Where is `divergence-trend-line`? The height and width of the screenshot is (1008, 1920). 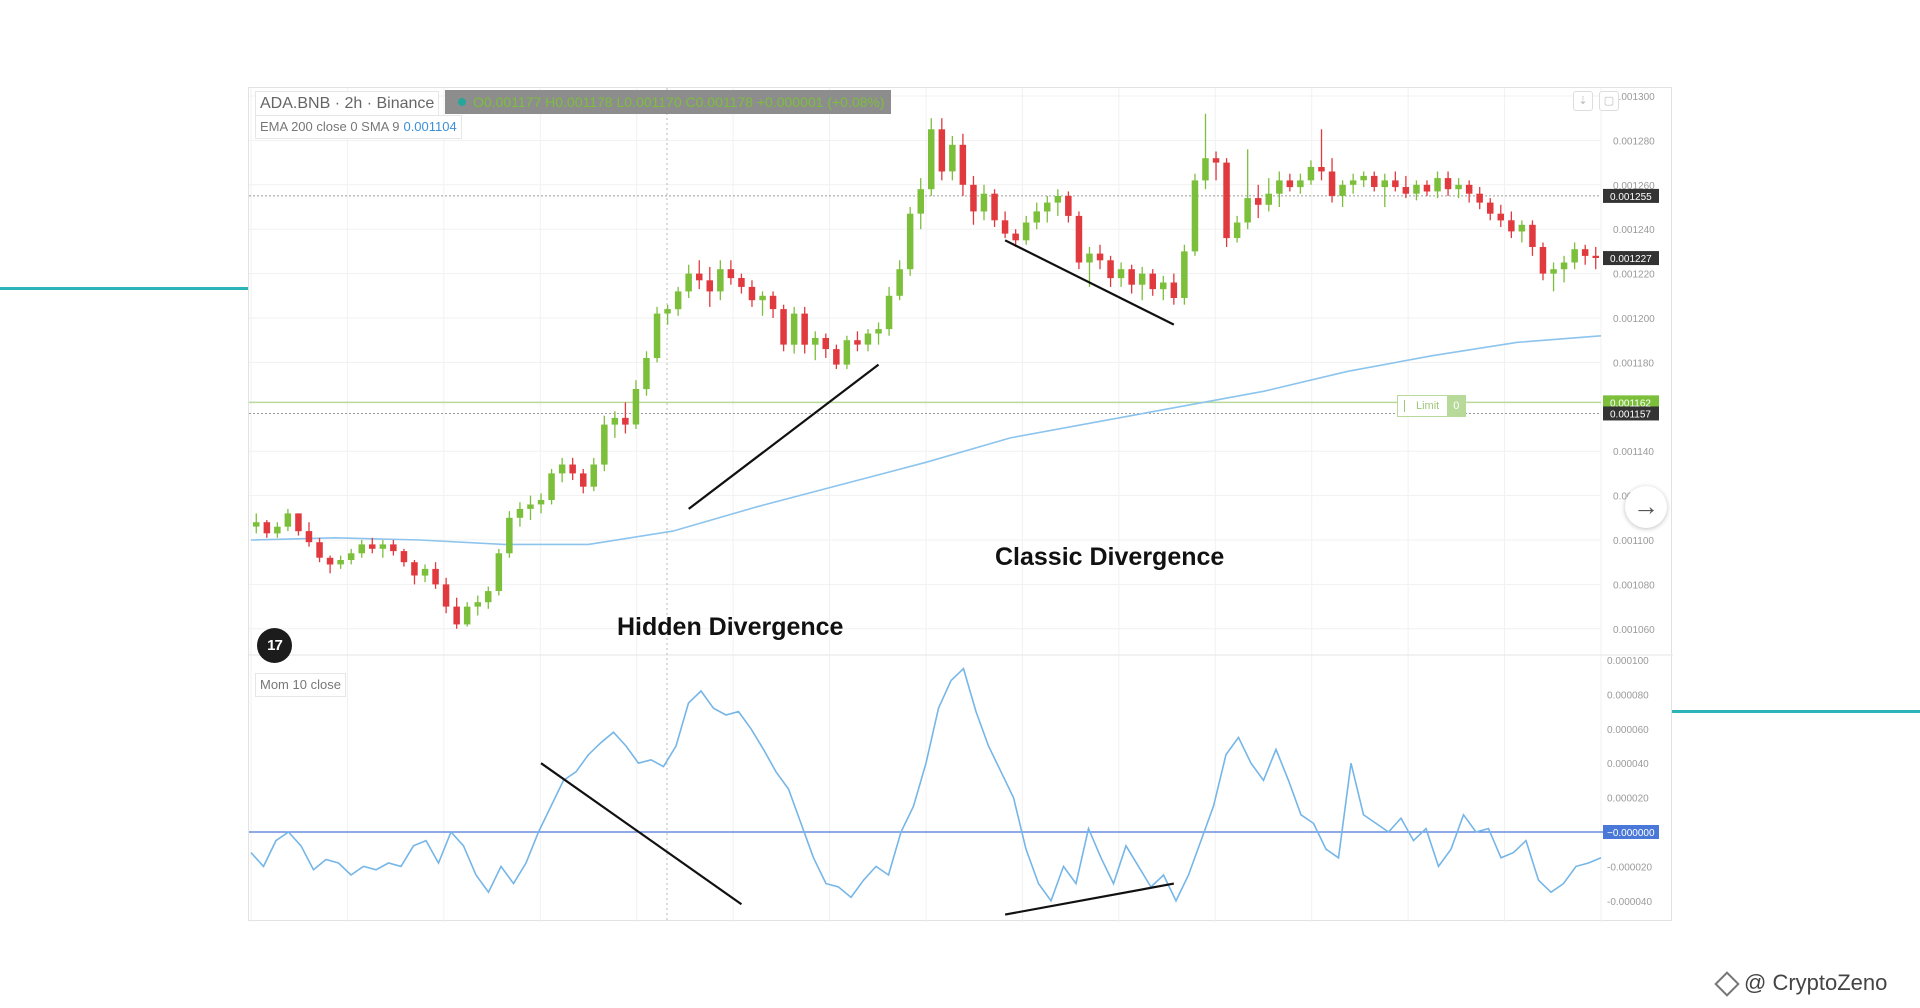
divergence-trend-line is located at coordinates (1089, 899).